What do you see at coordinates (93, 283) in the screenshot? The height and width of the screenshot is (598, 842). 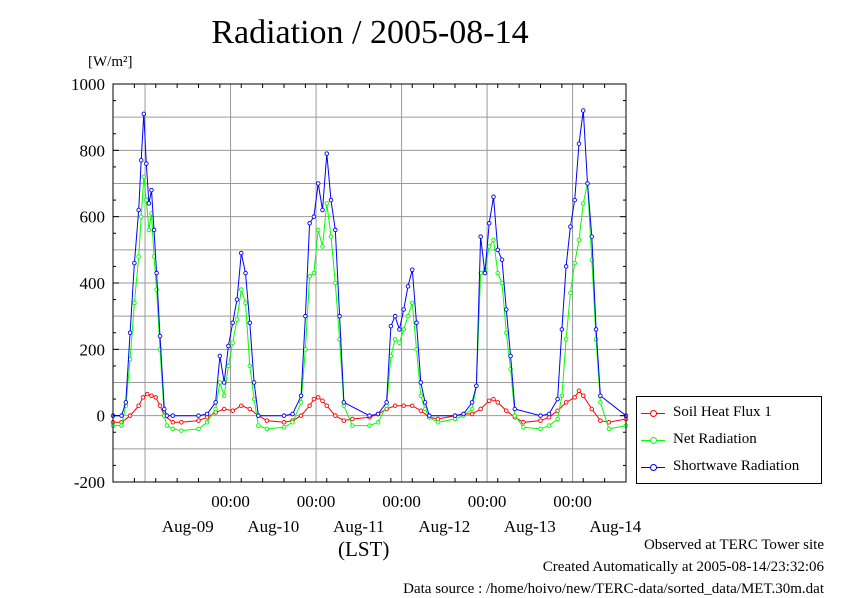 I see `y-tick-label: 400` at bounding box center [93, 283].